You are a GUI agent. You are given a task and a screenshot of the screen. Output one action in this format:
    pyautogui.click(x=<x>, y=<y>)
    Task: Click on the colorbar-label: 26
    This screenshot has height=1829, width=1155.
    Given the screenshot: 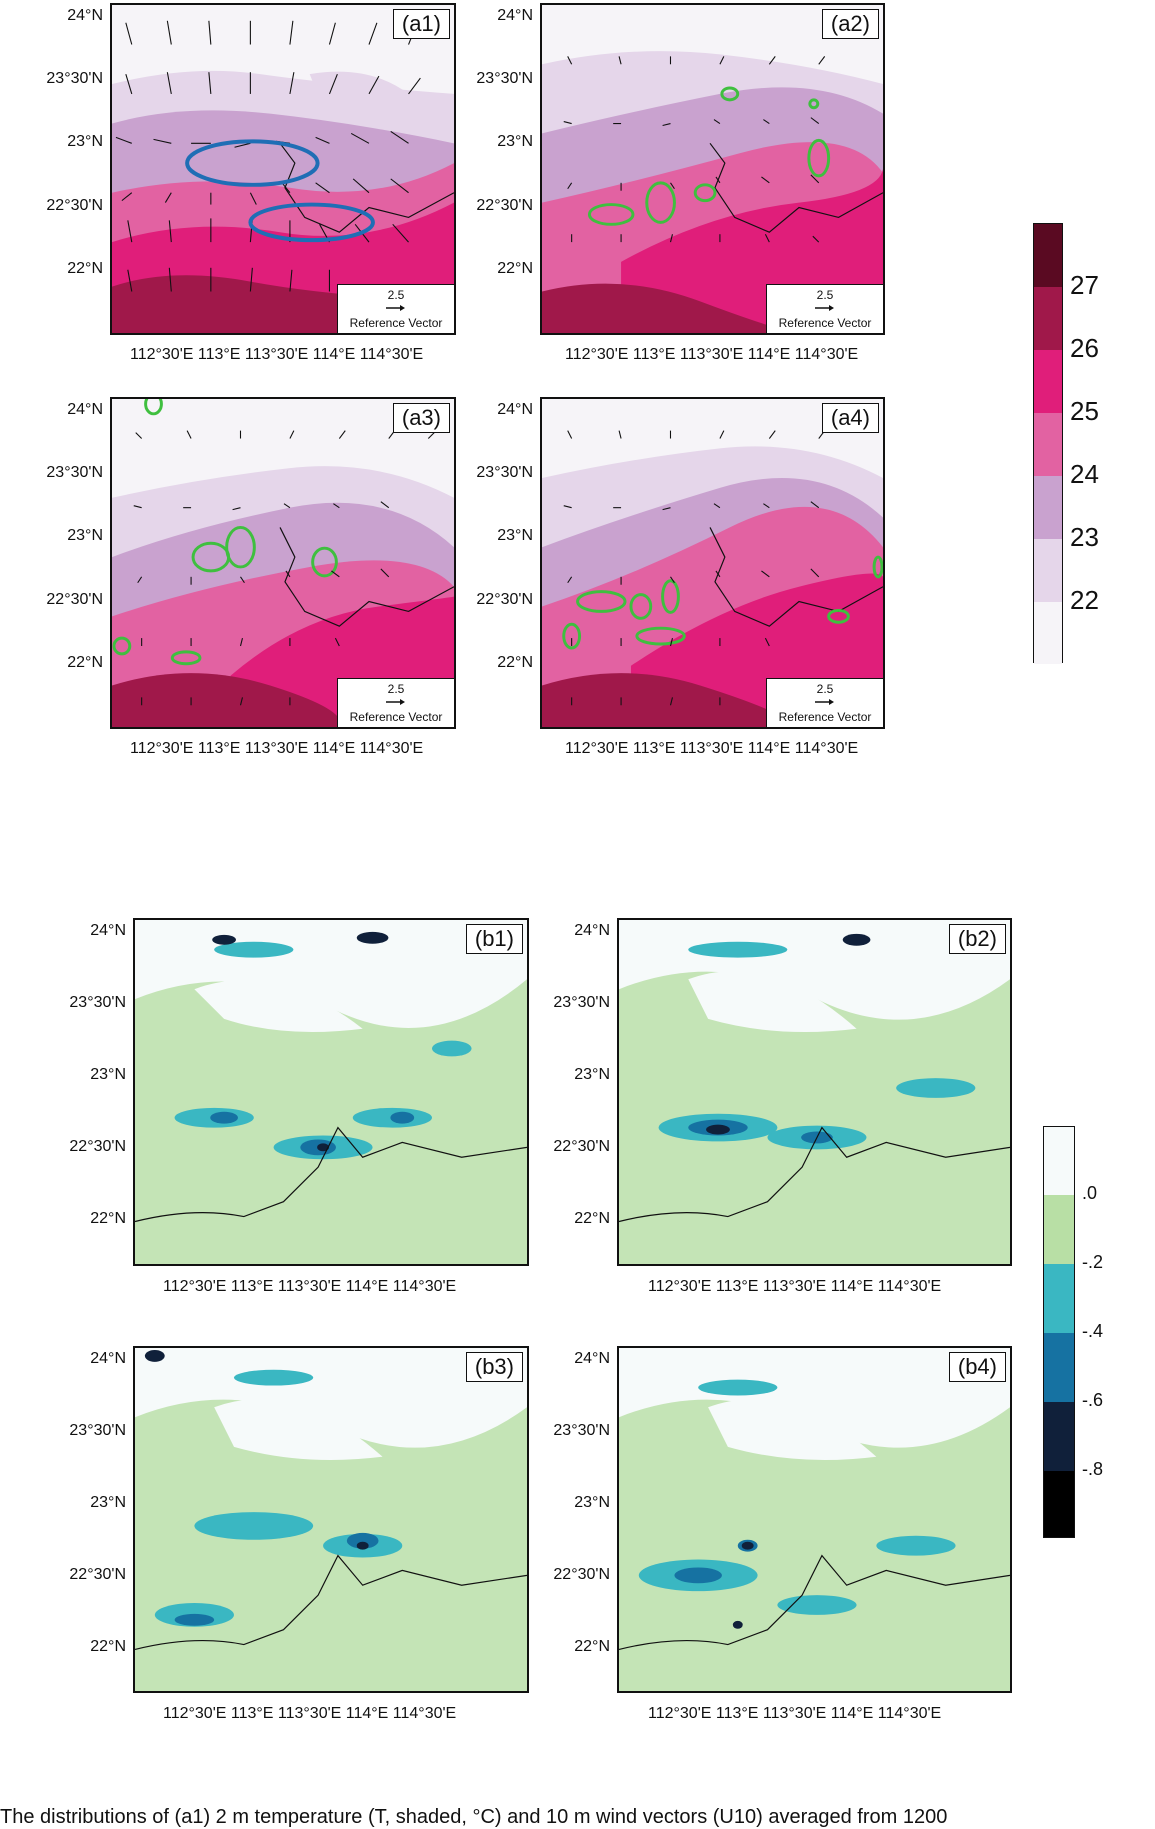 What is the action you would take?
    pyautogui.click(x=1084, y=348)
    